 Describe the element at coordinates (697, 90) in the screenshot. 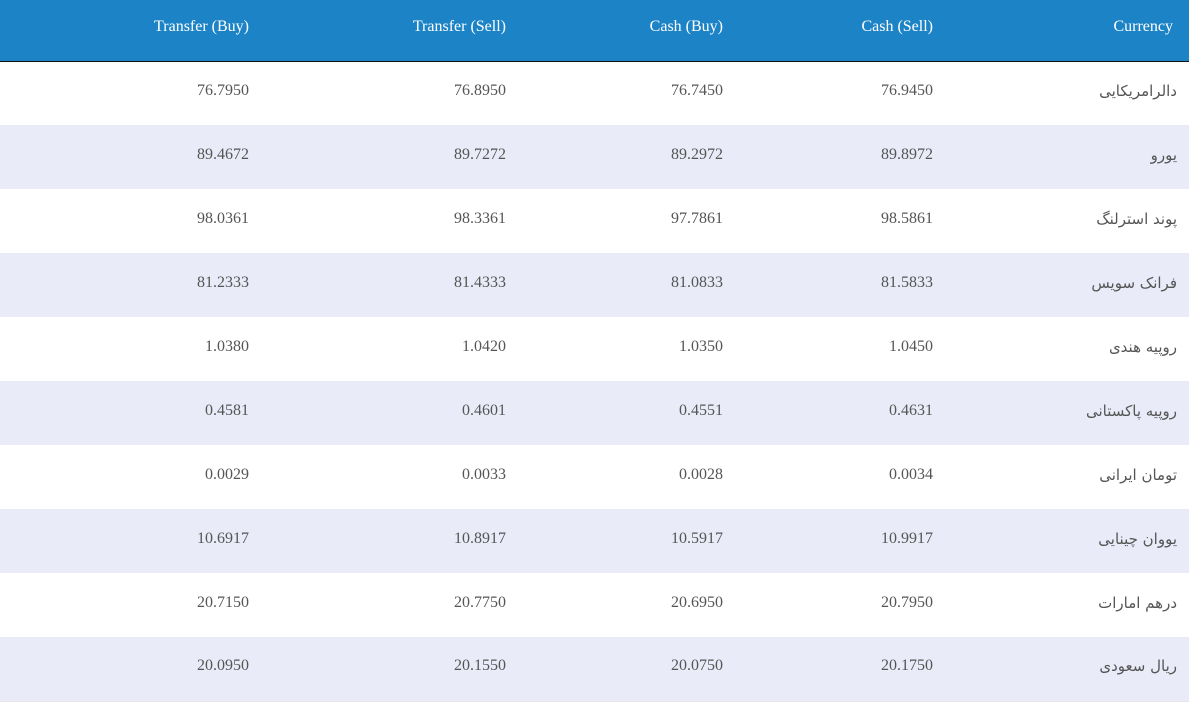

I see `cash-buy-cell: 76.7450` at that location.